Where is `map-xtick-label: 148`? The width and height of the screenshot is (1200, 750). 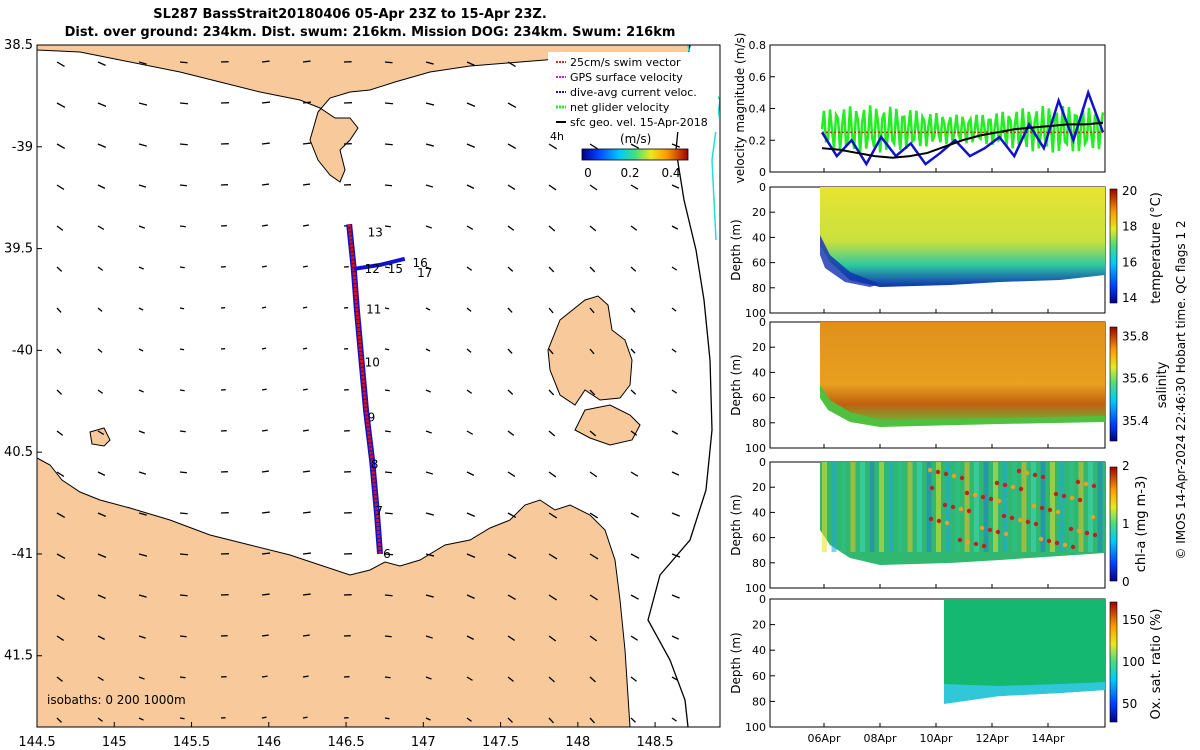 map-xtick-label: 148 is located at coordinates (577, 742).